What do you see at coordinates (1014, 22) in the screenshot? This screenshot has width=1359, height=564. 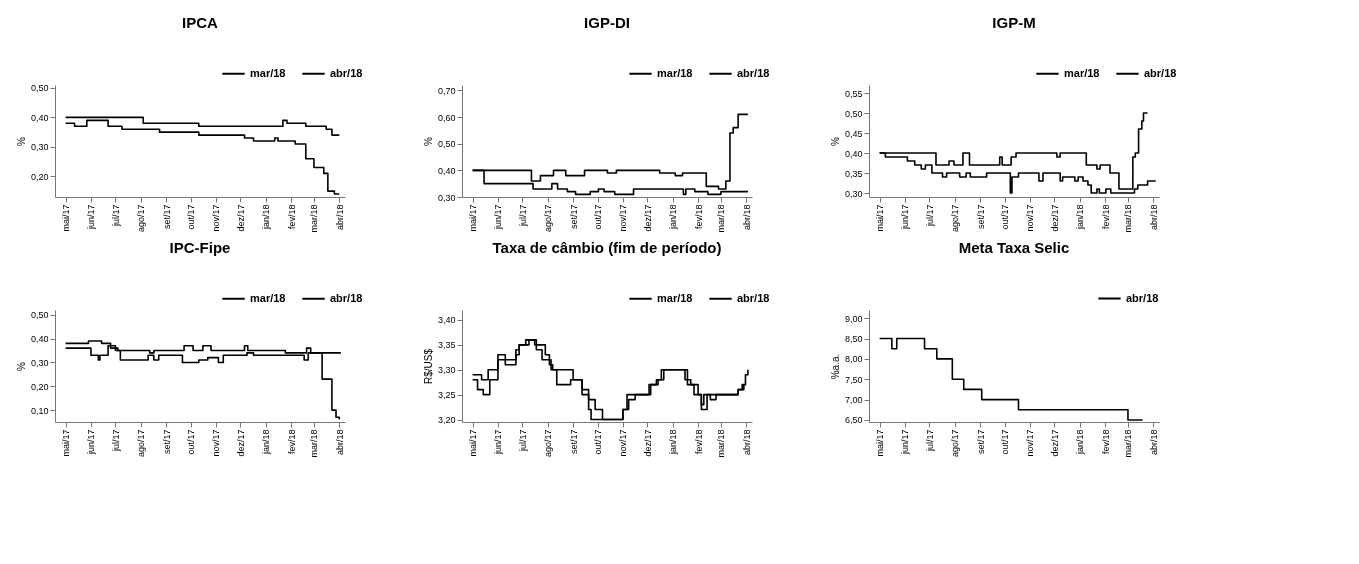 I see `chart-title: IGP-M` at bounding box center [1014, 22].